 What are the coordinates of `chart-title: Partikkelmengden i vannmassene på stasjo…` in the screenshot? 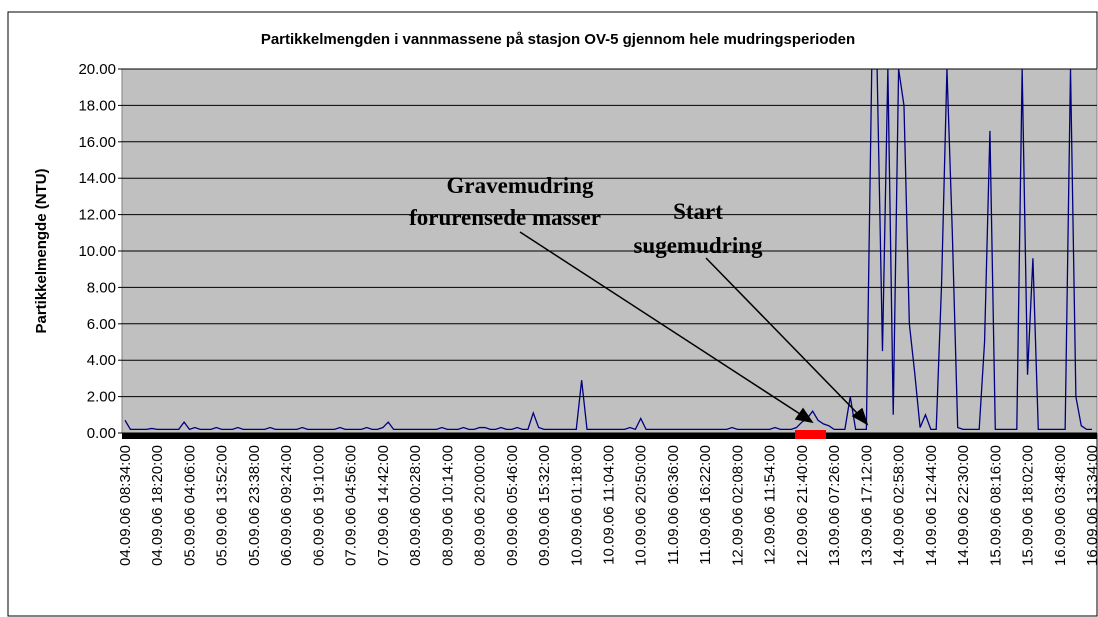 It's located at (558, 39).